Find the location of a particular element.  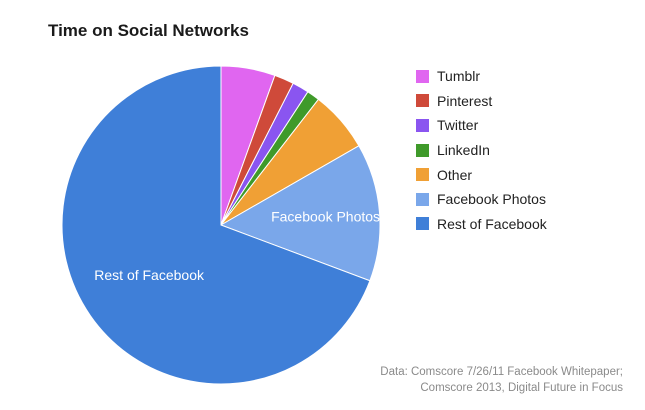

legend-item-facebook-photos: Facebook Photos is located at coordinates (481, 199).